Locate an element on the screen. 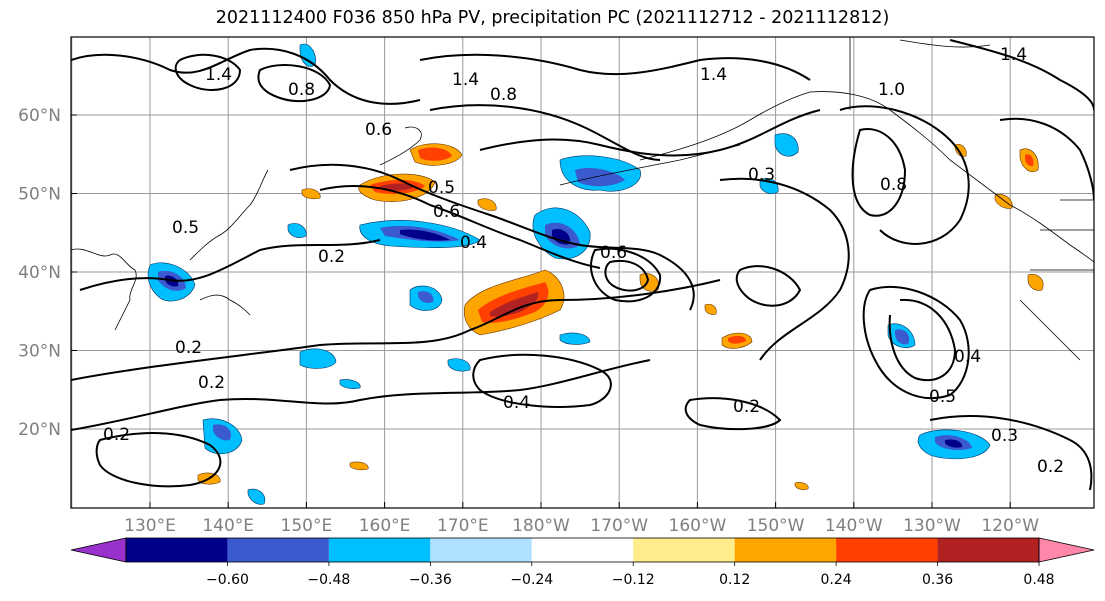 This screenshot has height=601, width=1105. latitude-ticks: 60°N 50°N 40°N 30°N 20°N is located at coordinates (47, 273).